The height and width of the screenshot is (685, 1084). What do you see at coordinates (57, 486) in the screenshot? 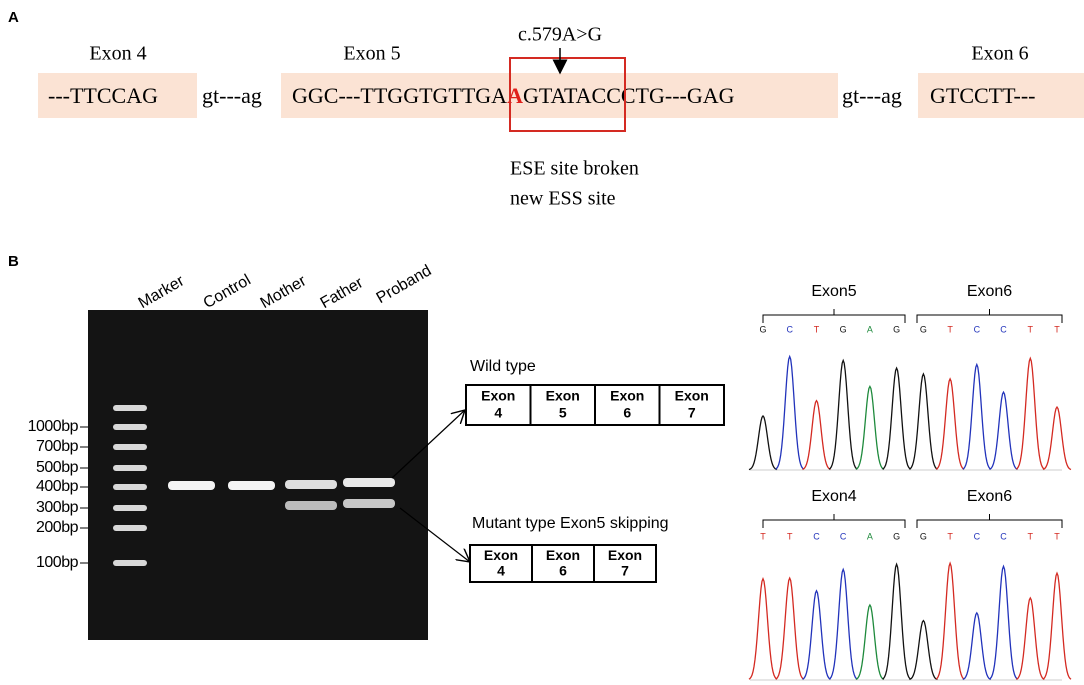
I see `size-label: 400bp` at bounding box center [57, 486].